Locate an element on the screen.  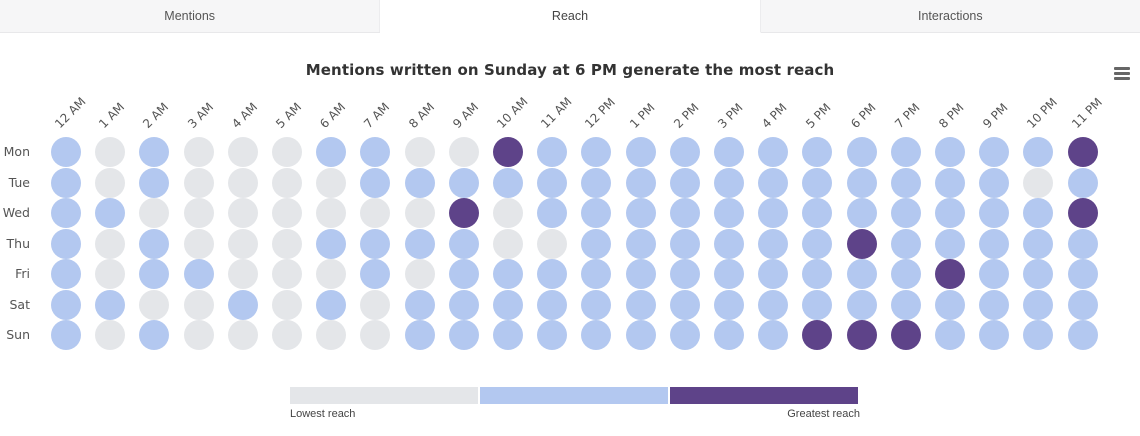
tab-interactions: Interactions is located at coordinates (950, 16).